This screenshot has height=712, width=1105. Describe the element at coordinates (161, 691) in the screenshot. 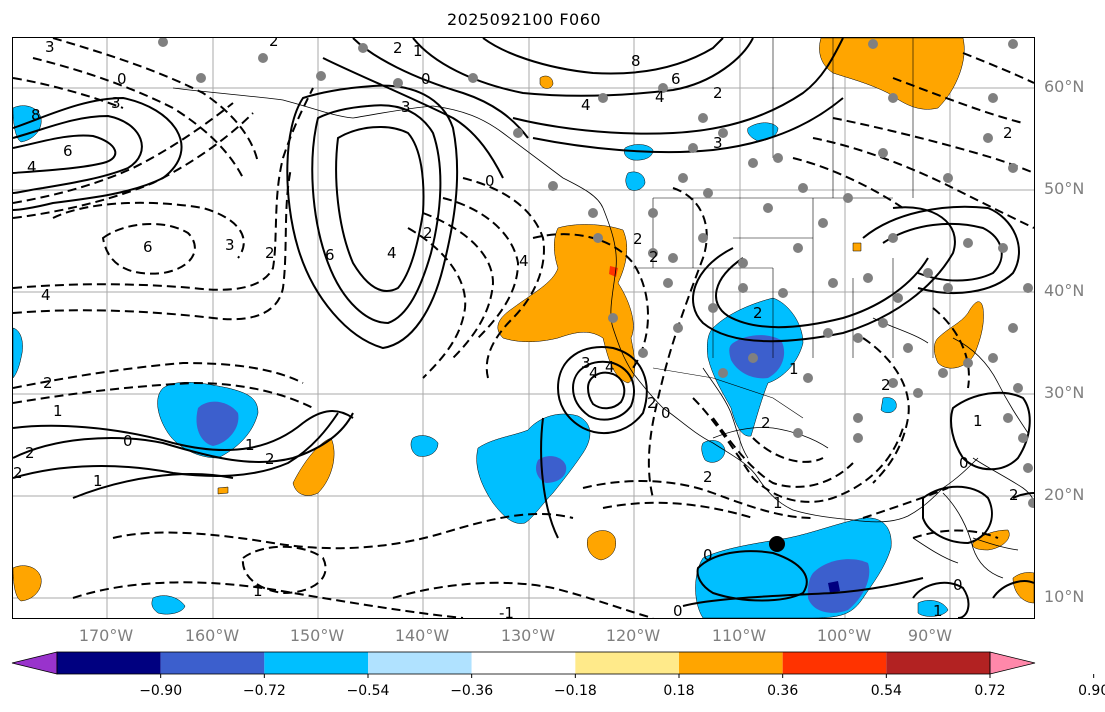

I see `colorbar-tick-label: −0.90` at that location.